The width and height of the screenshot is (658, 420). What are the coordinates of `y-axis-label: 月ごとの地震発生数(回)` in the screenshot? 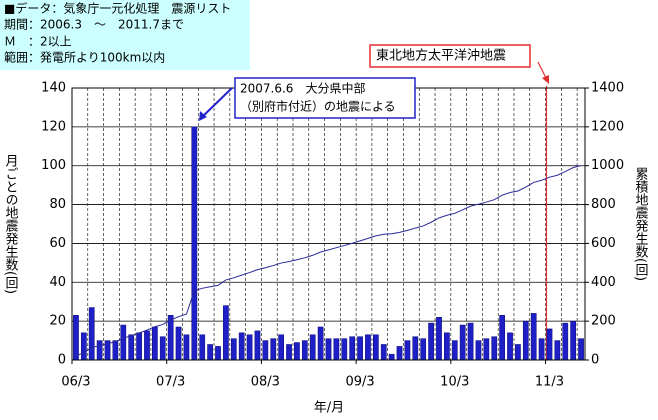 It's located at (11, 224).